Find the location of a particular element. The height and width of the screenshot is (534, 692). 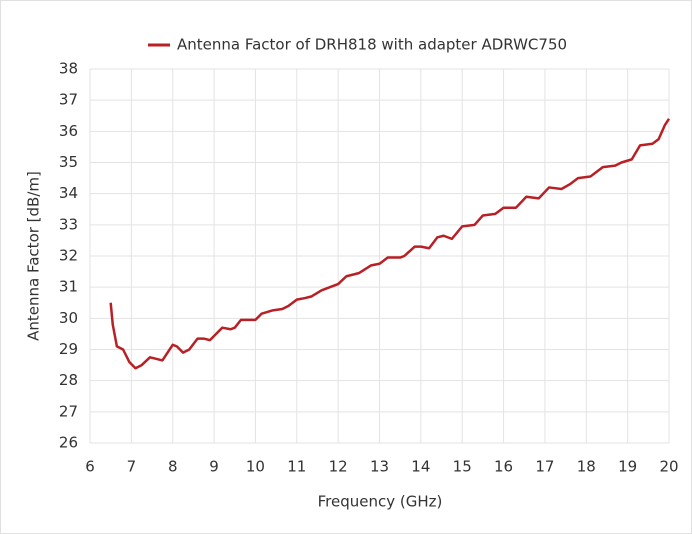

y-tick-label: 28 is located at coordinates (68, 380).